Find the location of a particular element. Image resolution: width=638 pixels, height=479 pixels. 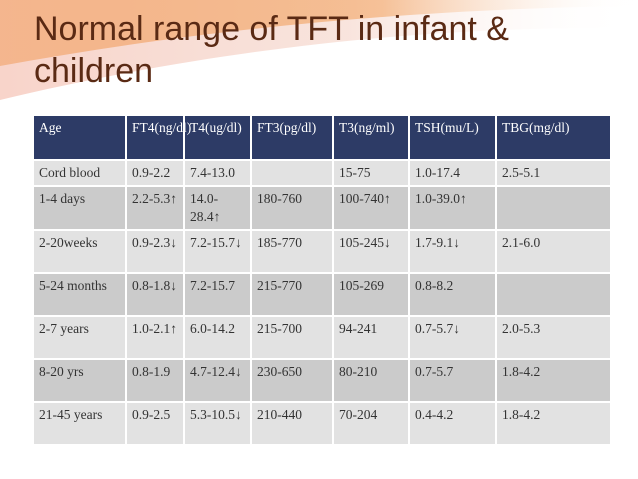

table-cell: 6.0-14.2 is located at coordinates (217, 337).